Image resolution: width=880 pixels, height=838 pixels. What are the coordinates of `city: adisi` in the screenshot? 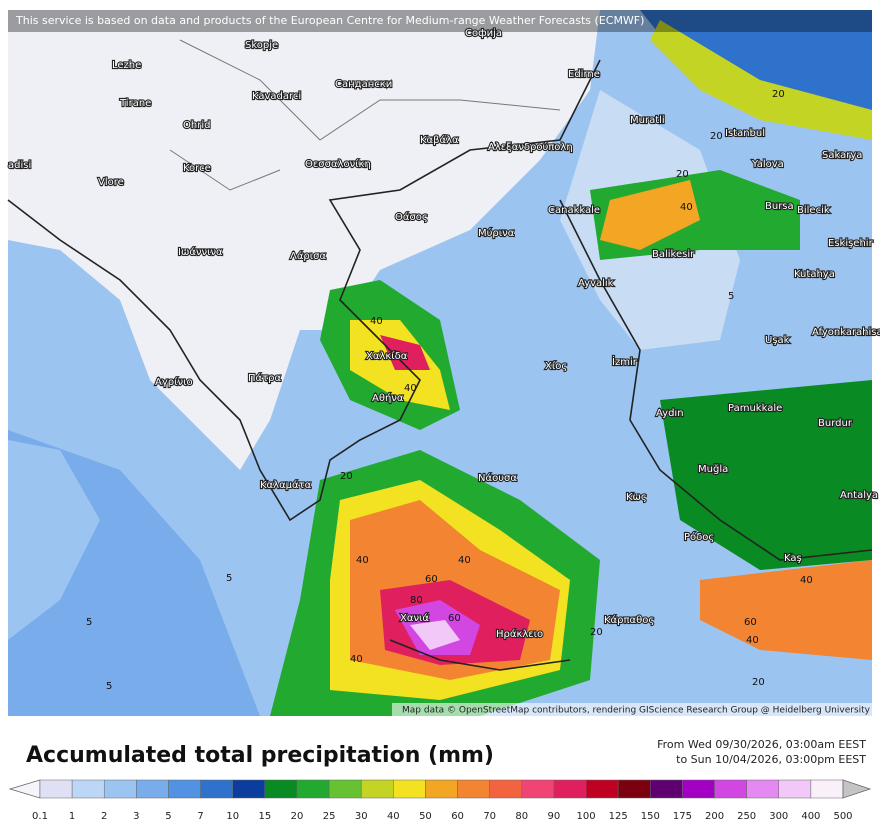 It's located at (19, 165).